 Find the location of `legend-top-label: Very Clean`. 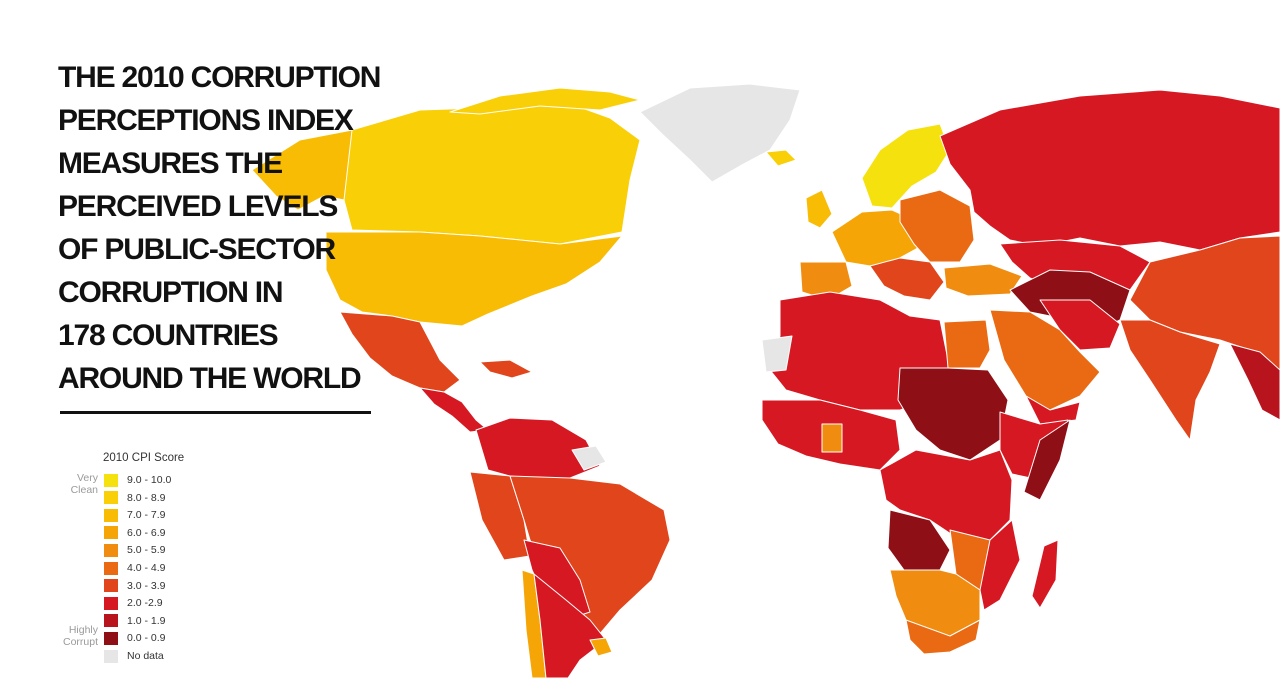

legend-top-label: Very Clean is located at coordinates (77, 484).